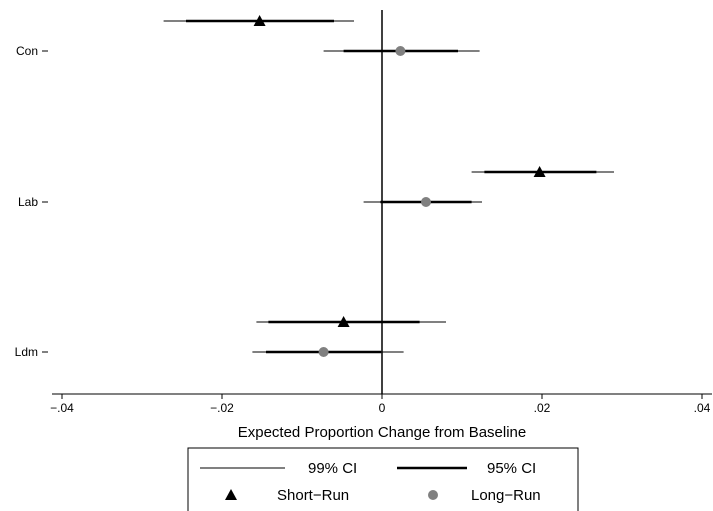 The height and width of the screenshot is (511, 713). I want to click on legend: 99% CI 95% CI Short−Run Long−Run, so click(383, 479).